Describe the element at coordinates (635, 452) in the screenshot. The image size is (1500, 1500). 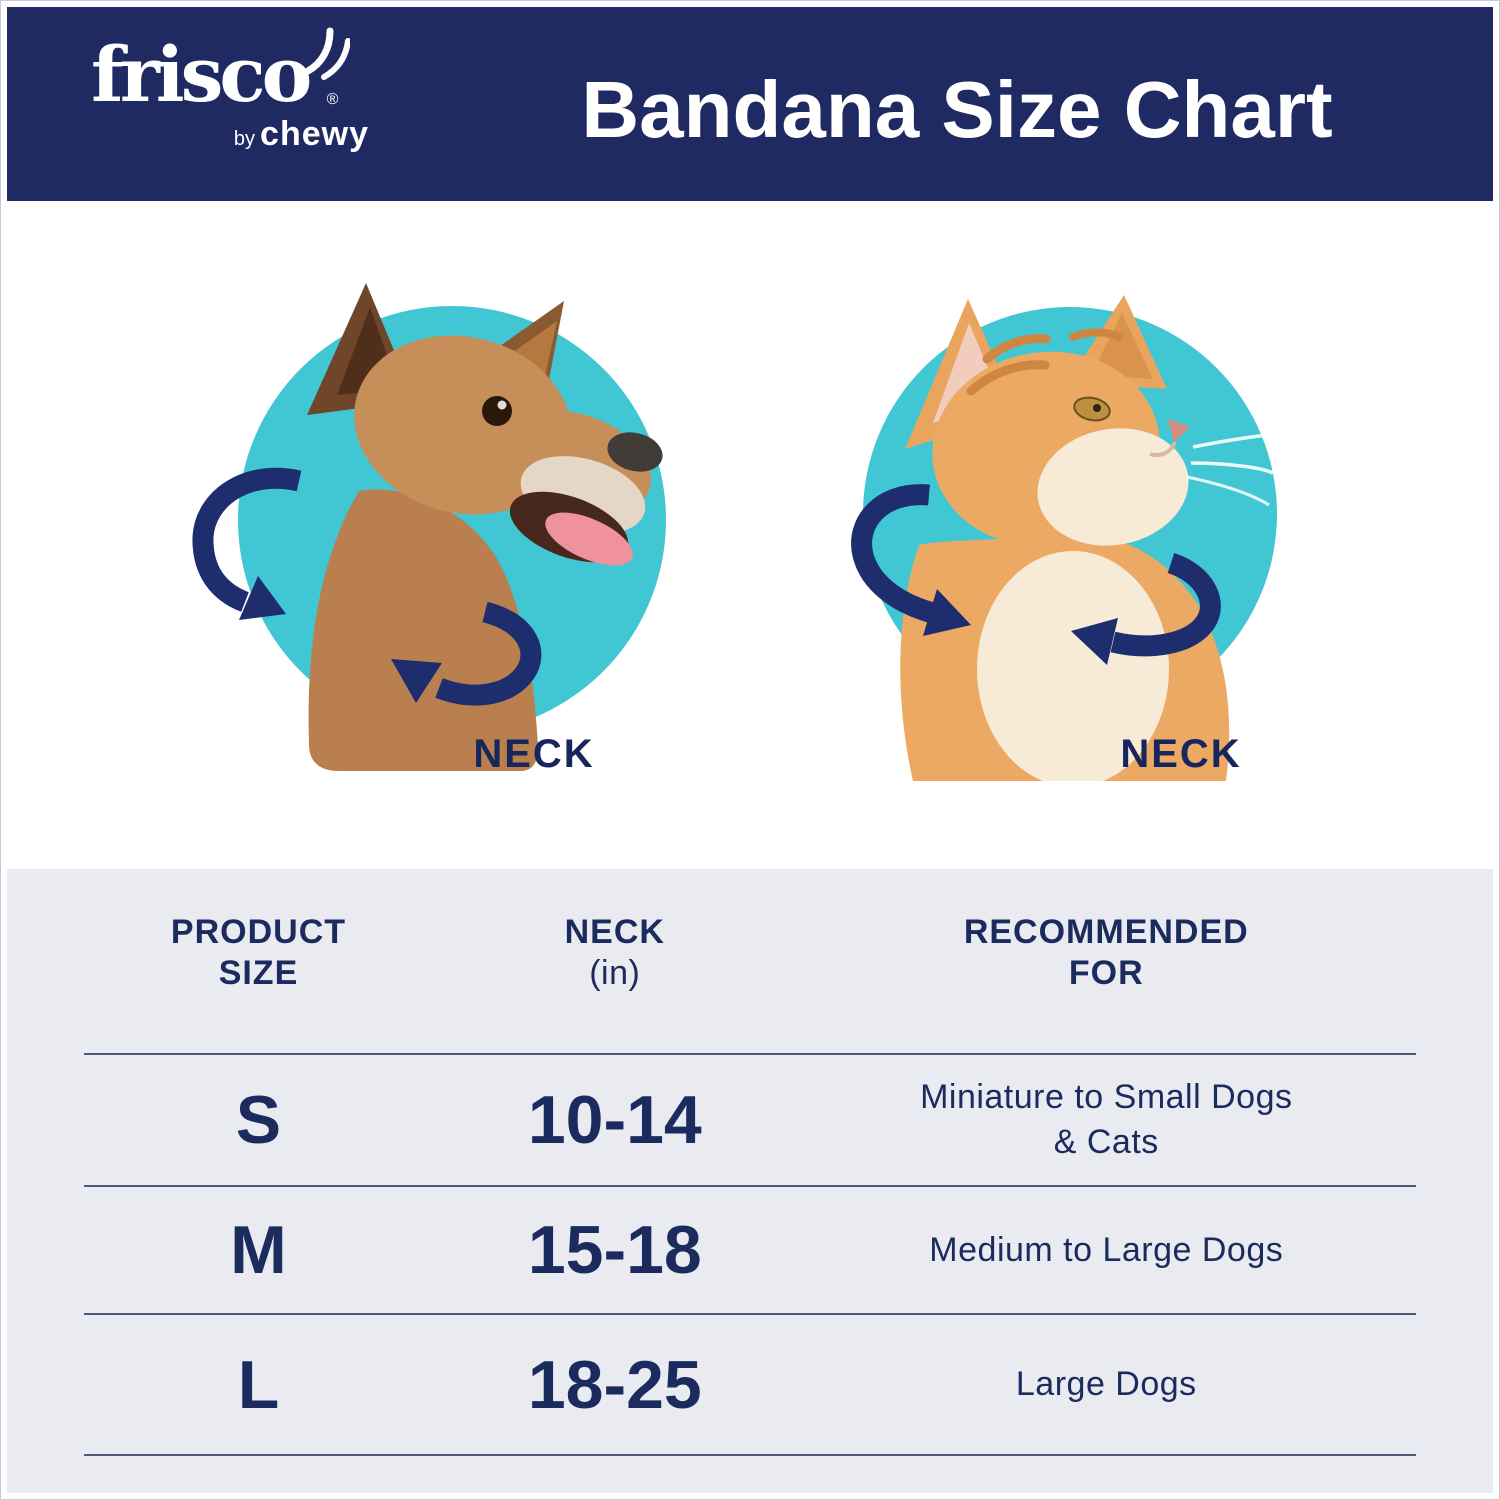
I see `dog-nose` at that location.